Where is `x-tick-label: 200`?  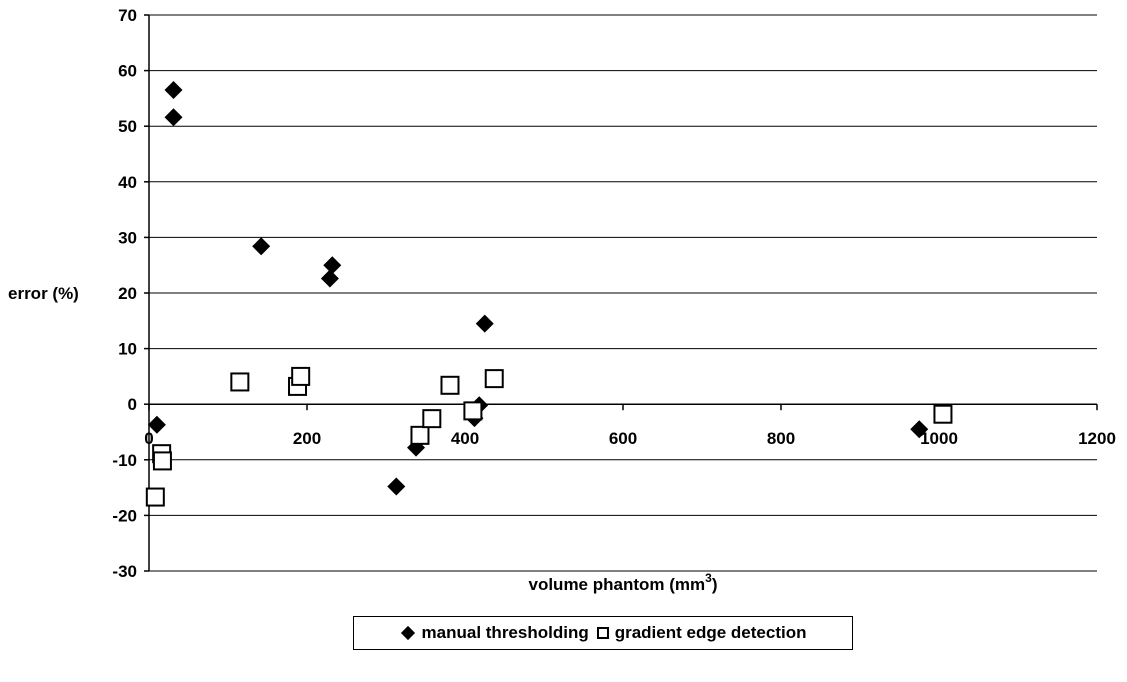 x-tick-label: 200 is located at coordinates (307, 438).